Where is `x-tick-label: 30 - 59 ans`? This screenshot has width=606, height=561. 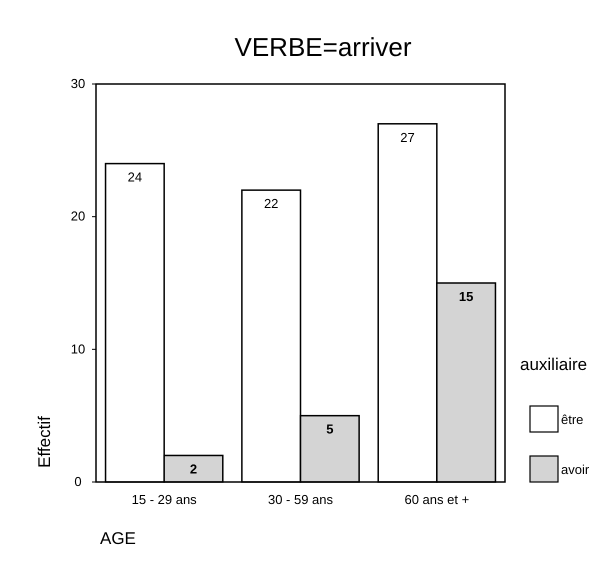
x-tick-label: 30 - 59 ans is located at coordinates (301, 499).